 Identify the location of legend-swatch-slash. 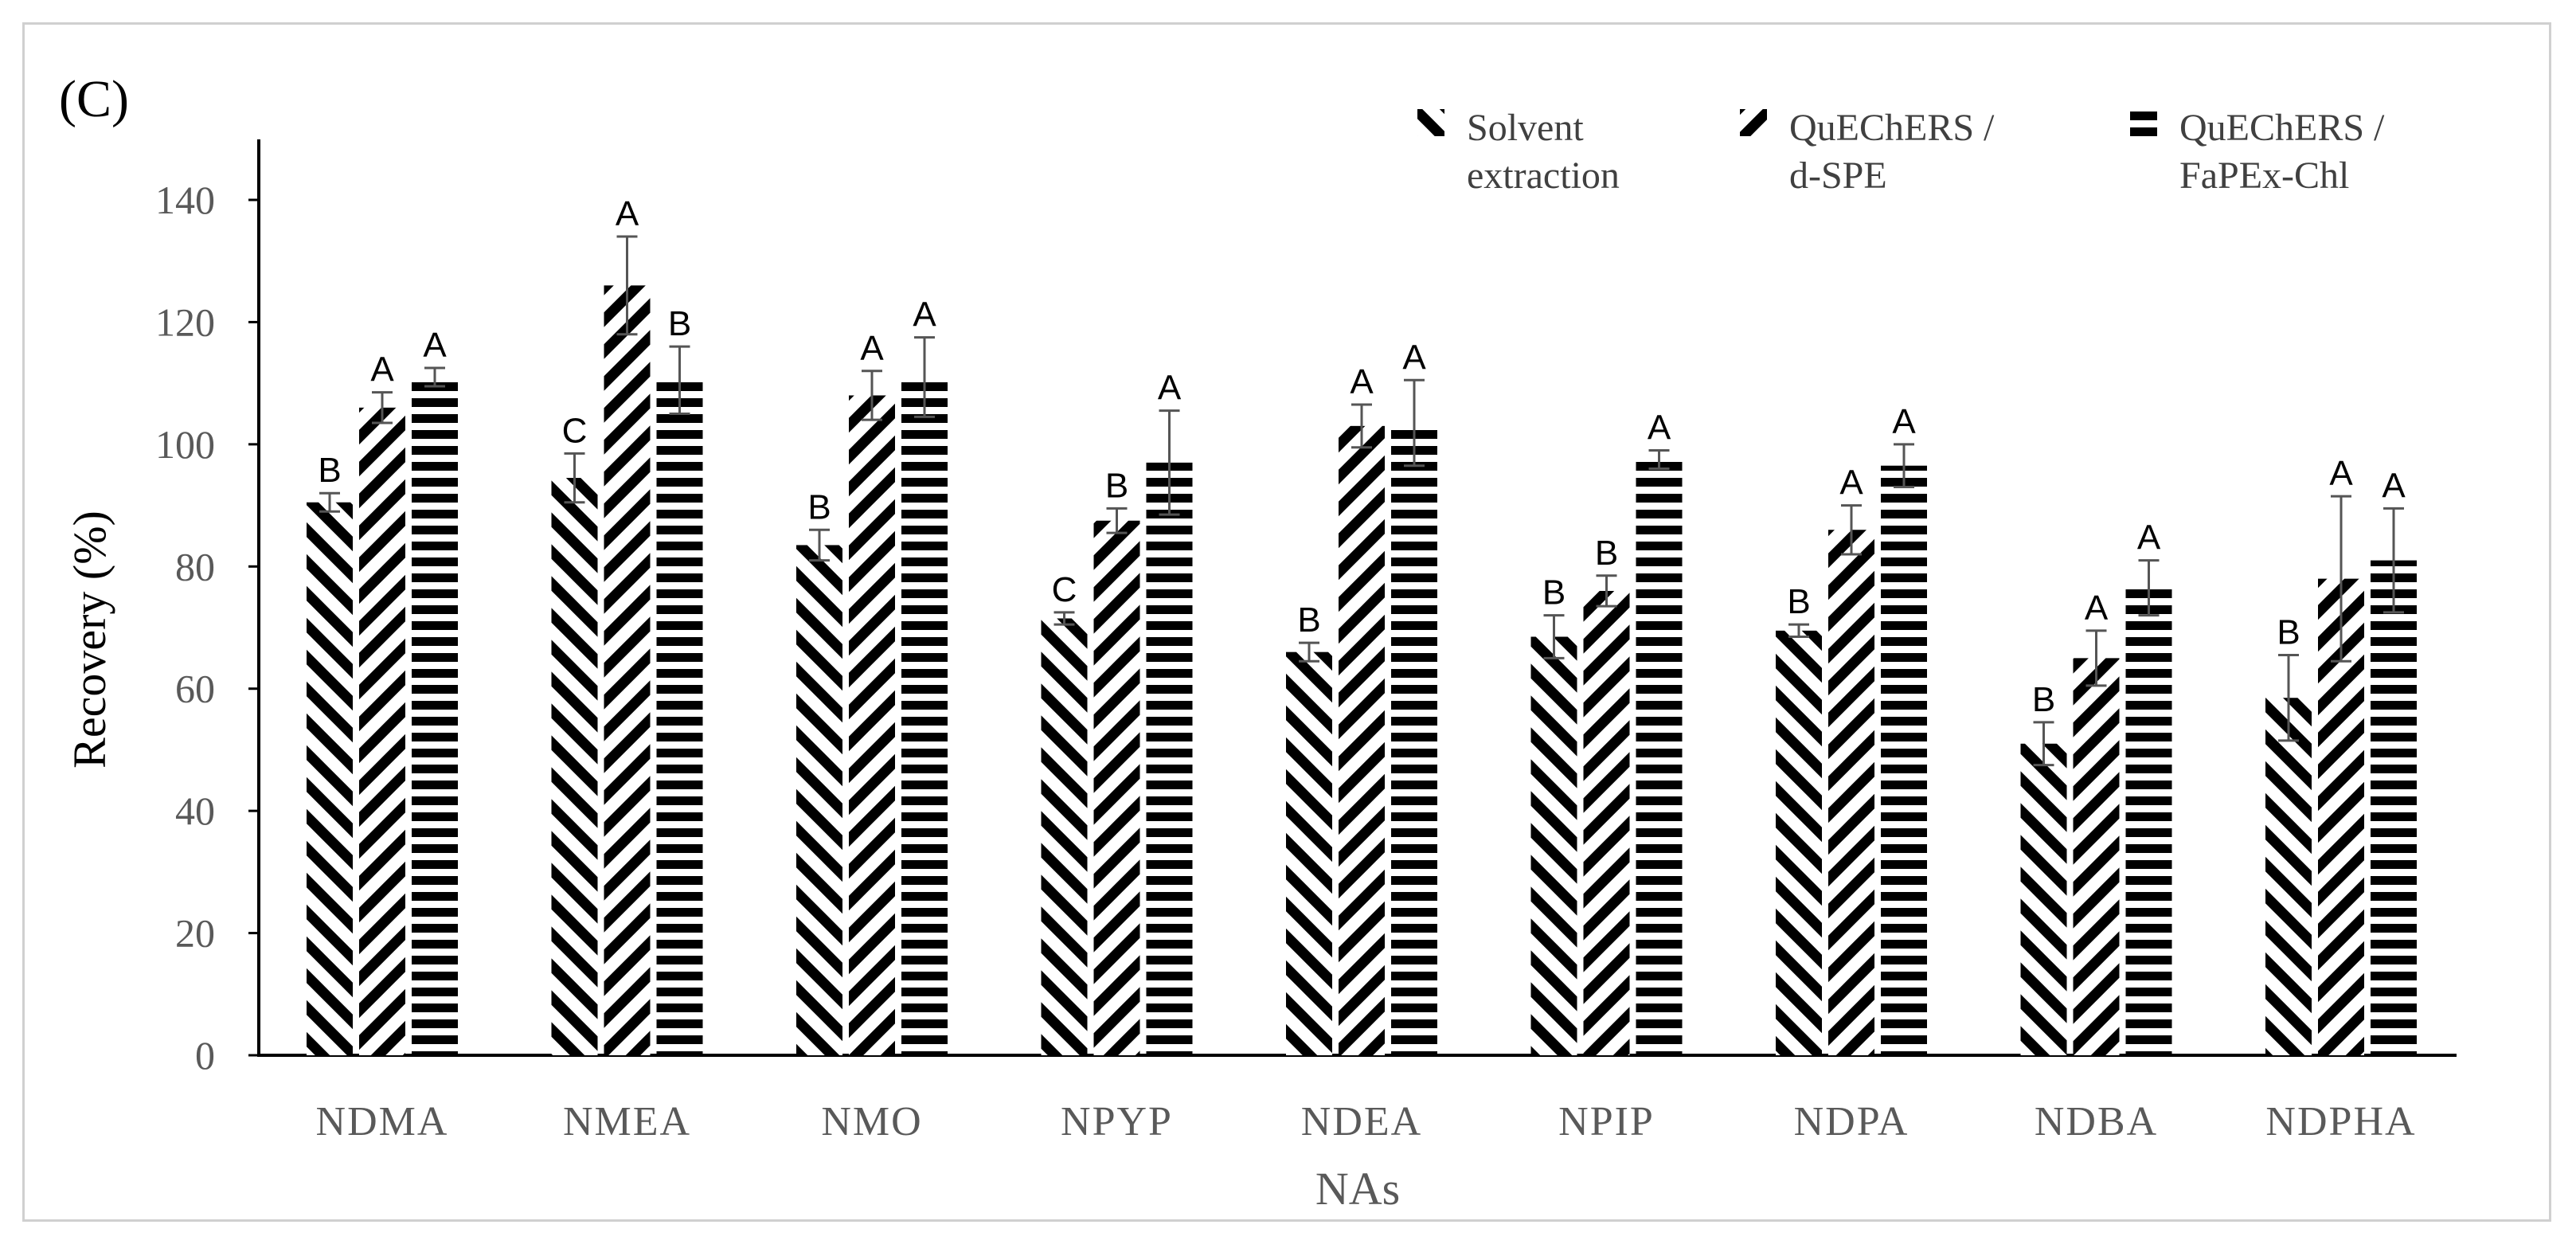
(1753, 123).